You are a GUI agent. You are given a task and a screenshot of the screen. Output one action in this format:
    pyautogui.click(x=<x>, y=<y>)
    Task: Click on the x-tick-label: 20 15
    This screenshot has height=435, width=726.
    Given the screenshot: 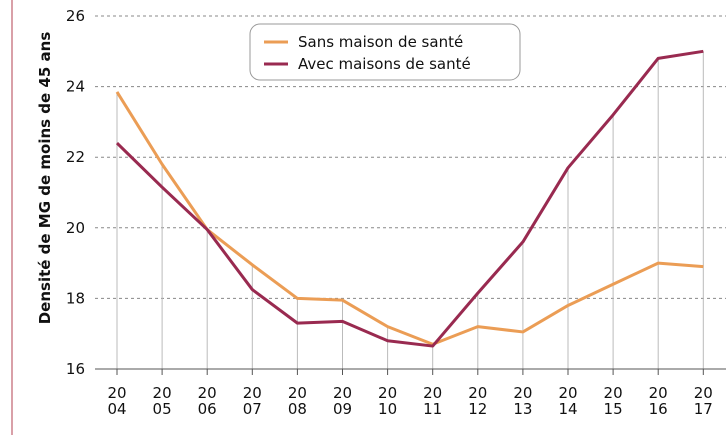 What is the action you would take?
    pyautogui.click(x=613, y=401)
    